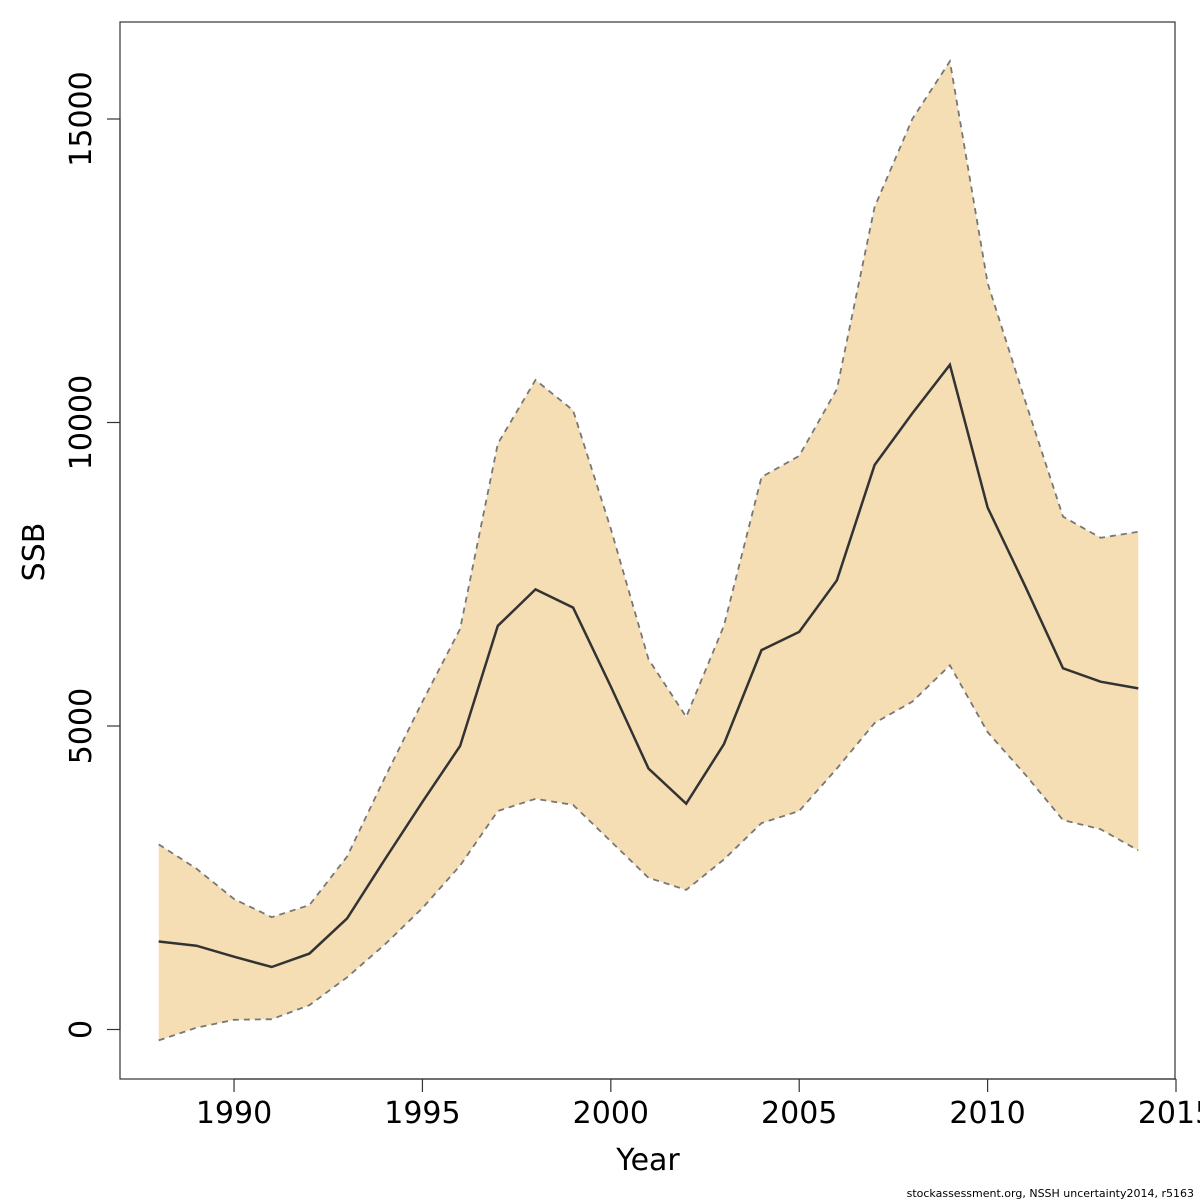 This screenshot has height=1200, width=1200. What do you see at coordinates (34, 552) in the screenshot?
I see `y-axis-title: SSB` at bounding box center [34, 552].